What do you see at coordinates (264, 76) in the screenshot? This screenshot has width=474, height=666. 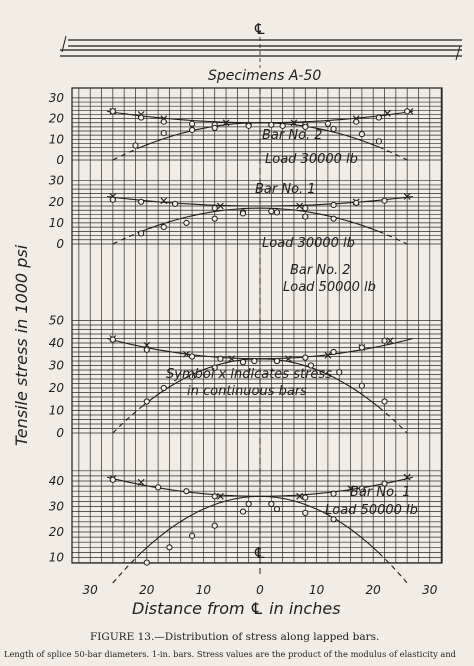 I see `specimens-label: Specimens A-50` at bounding box center [264, 76].